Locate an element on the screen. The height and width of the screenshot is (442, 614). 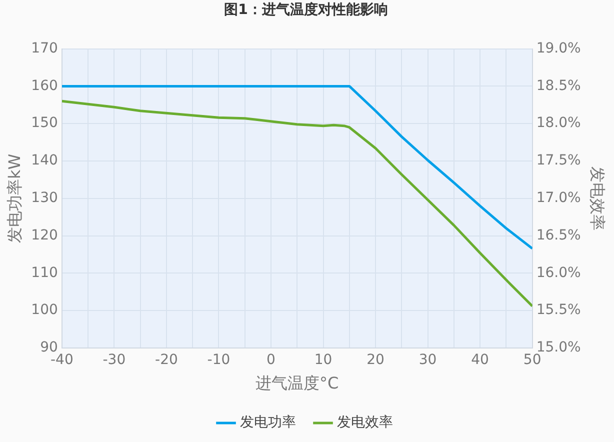
x-tick-label: 20 is located at coordinates (375, 360).